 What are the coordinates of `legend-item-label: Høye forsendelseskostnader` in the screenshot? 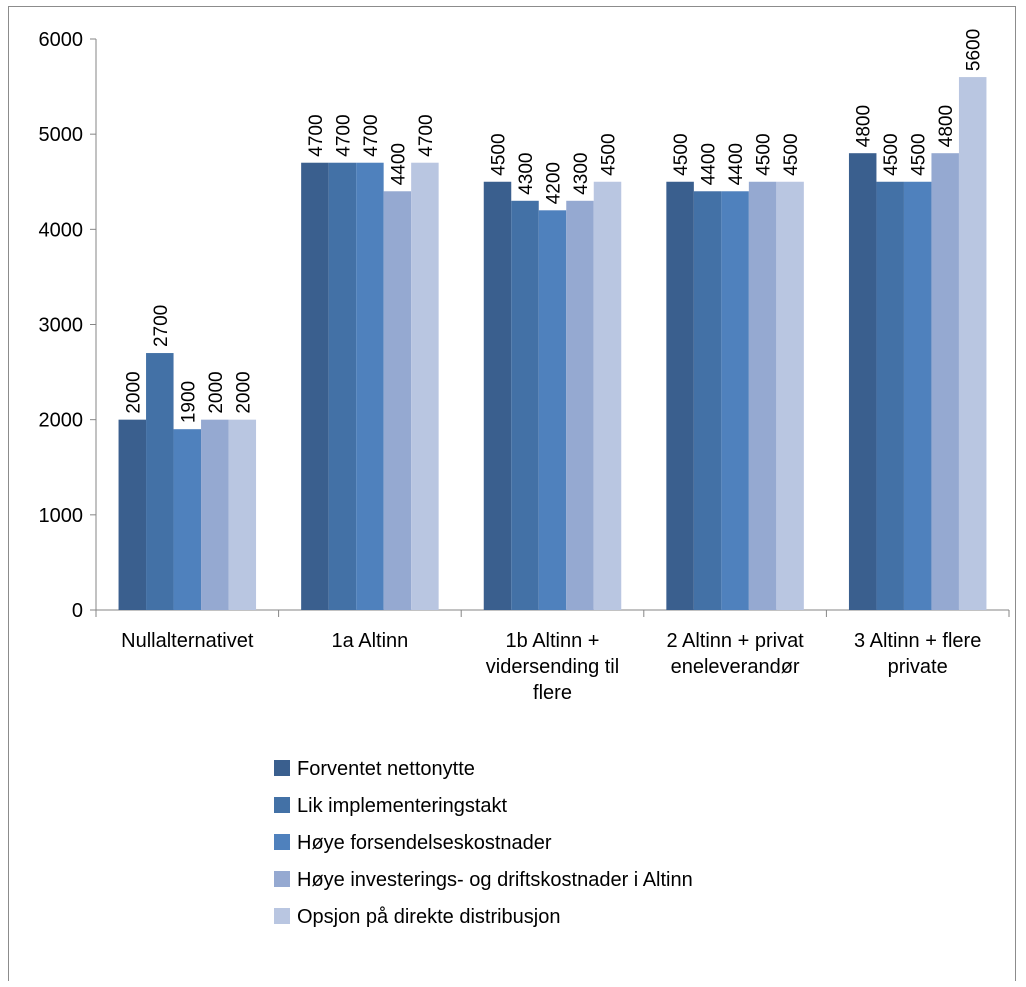 It's located at (424, 843).